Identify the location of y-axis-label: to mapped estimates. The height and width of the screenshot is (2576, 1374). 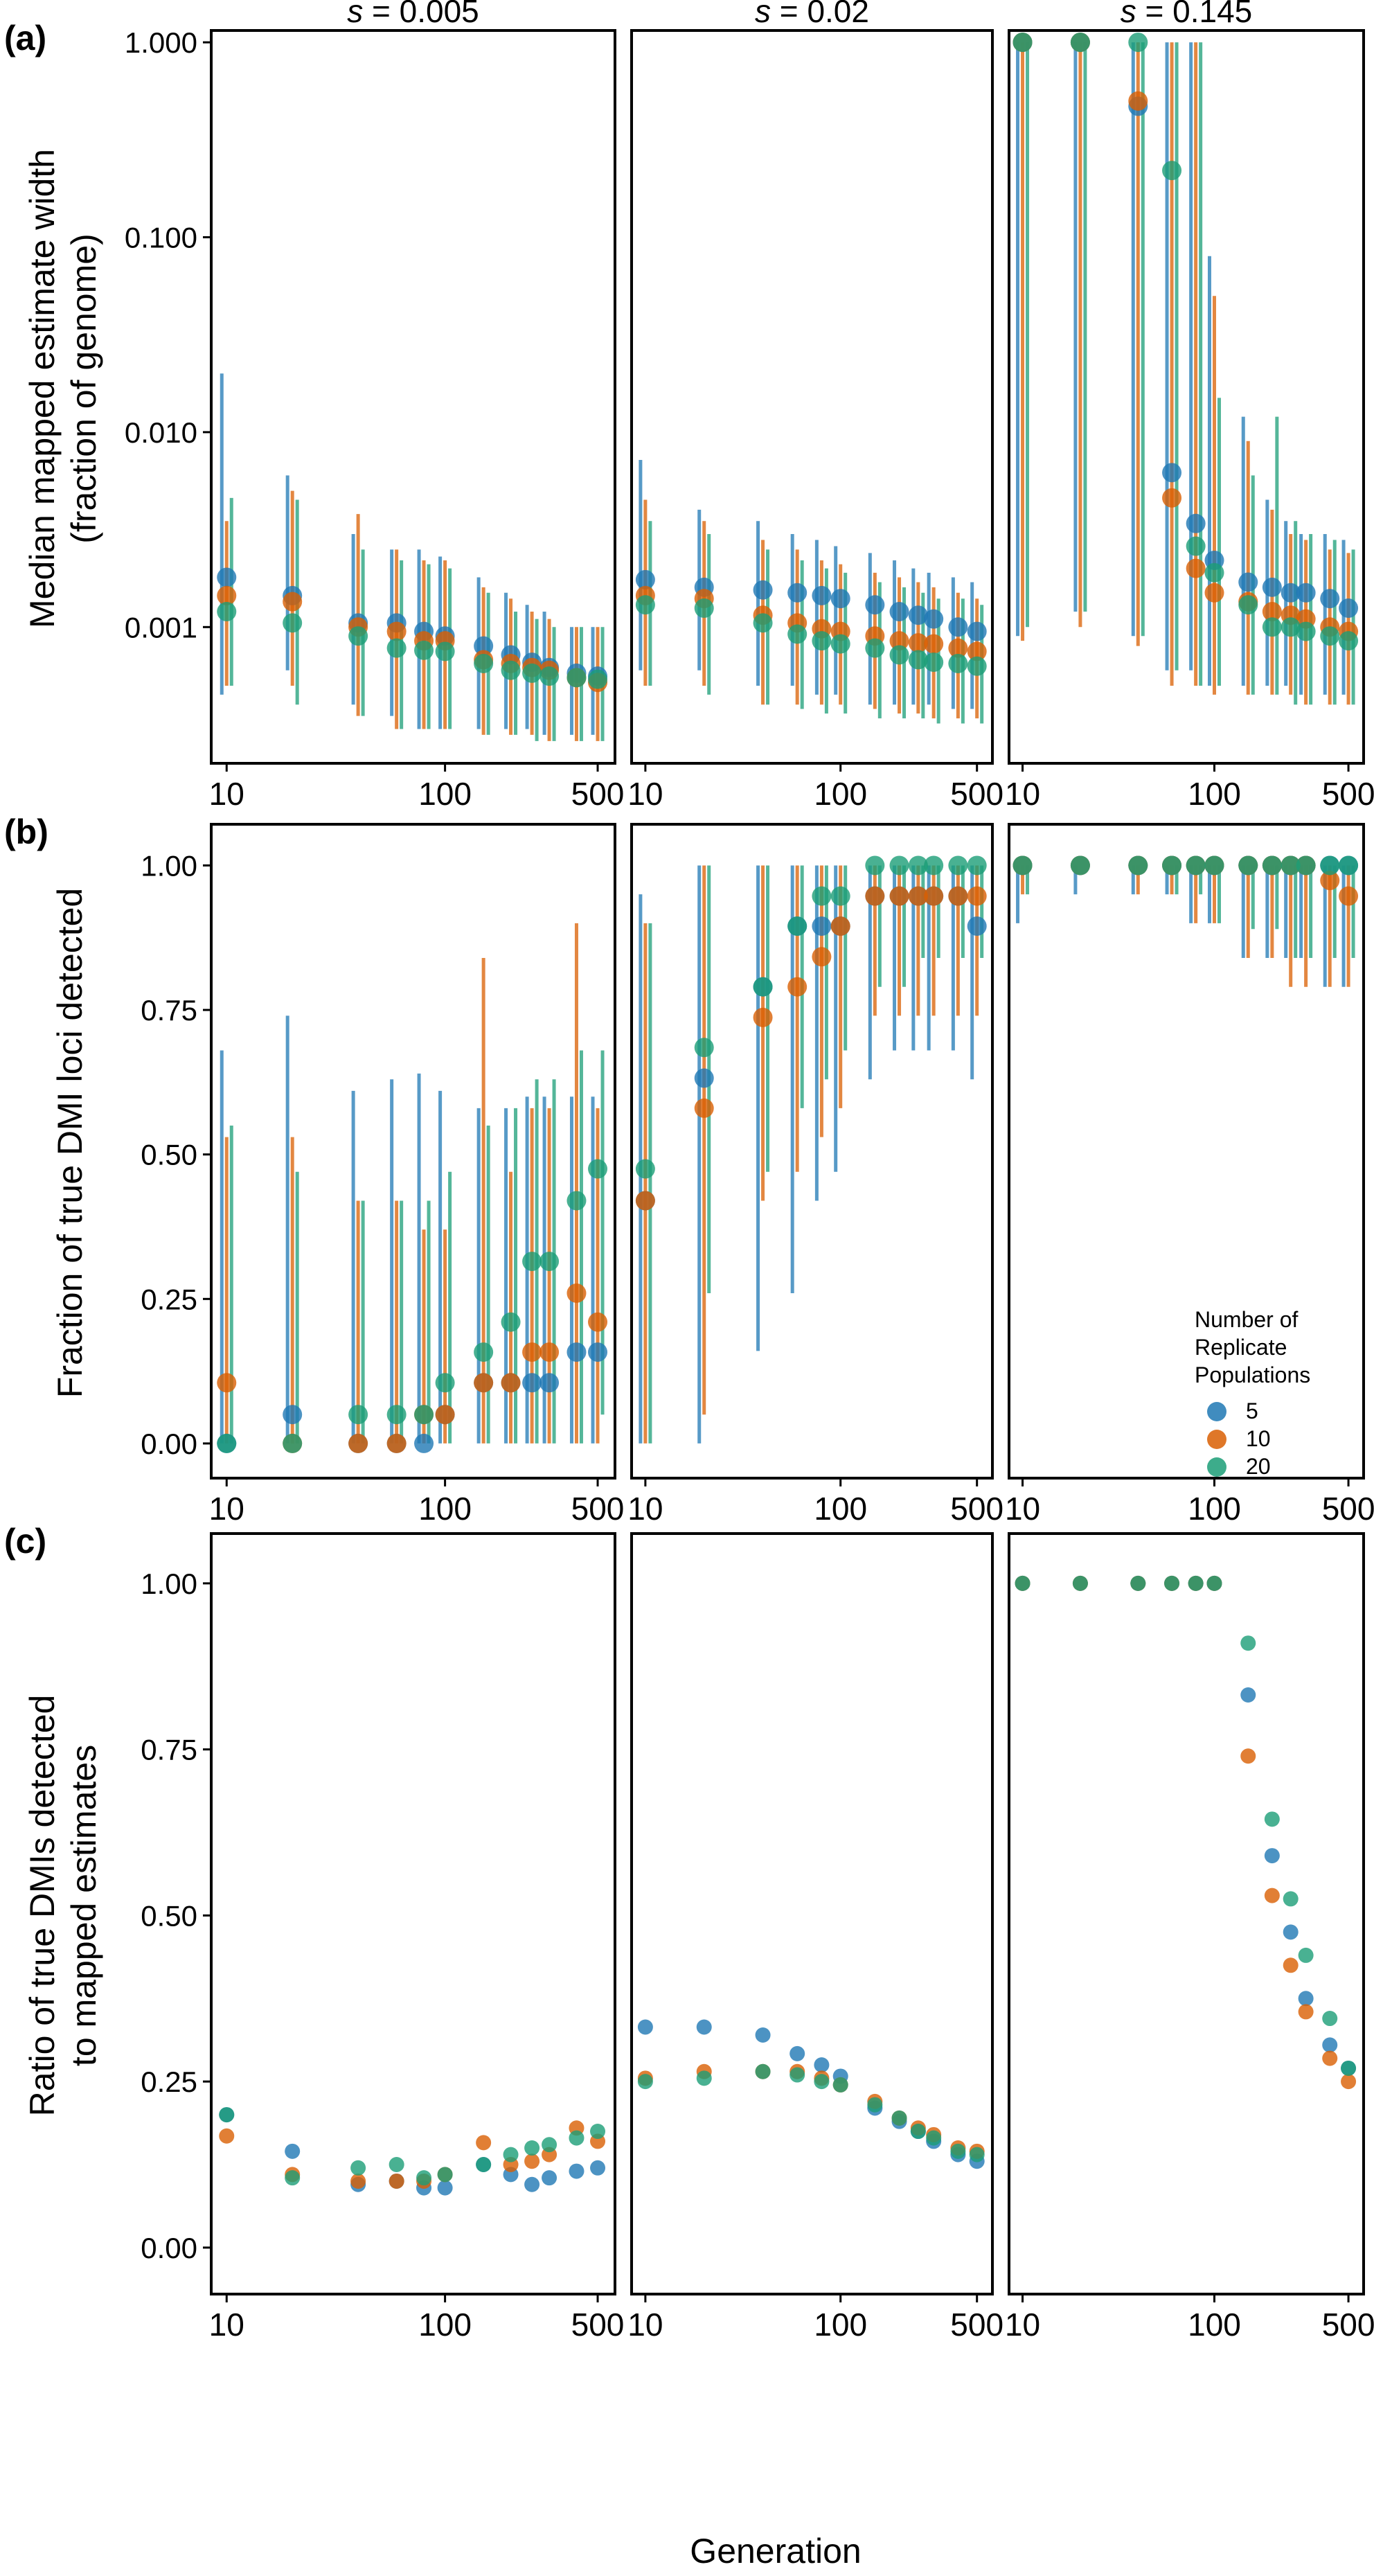
(83, 1905).